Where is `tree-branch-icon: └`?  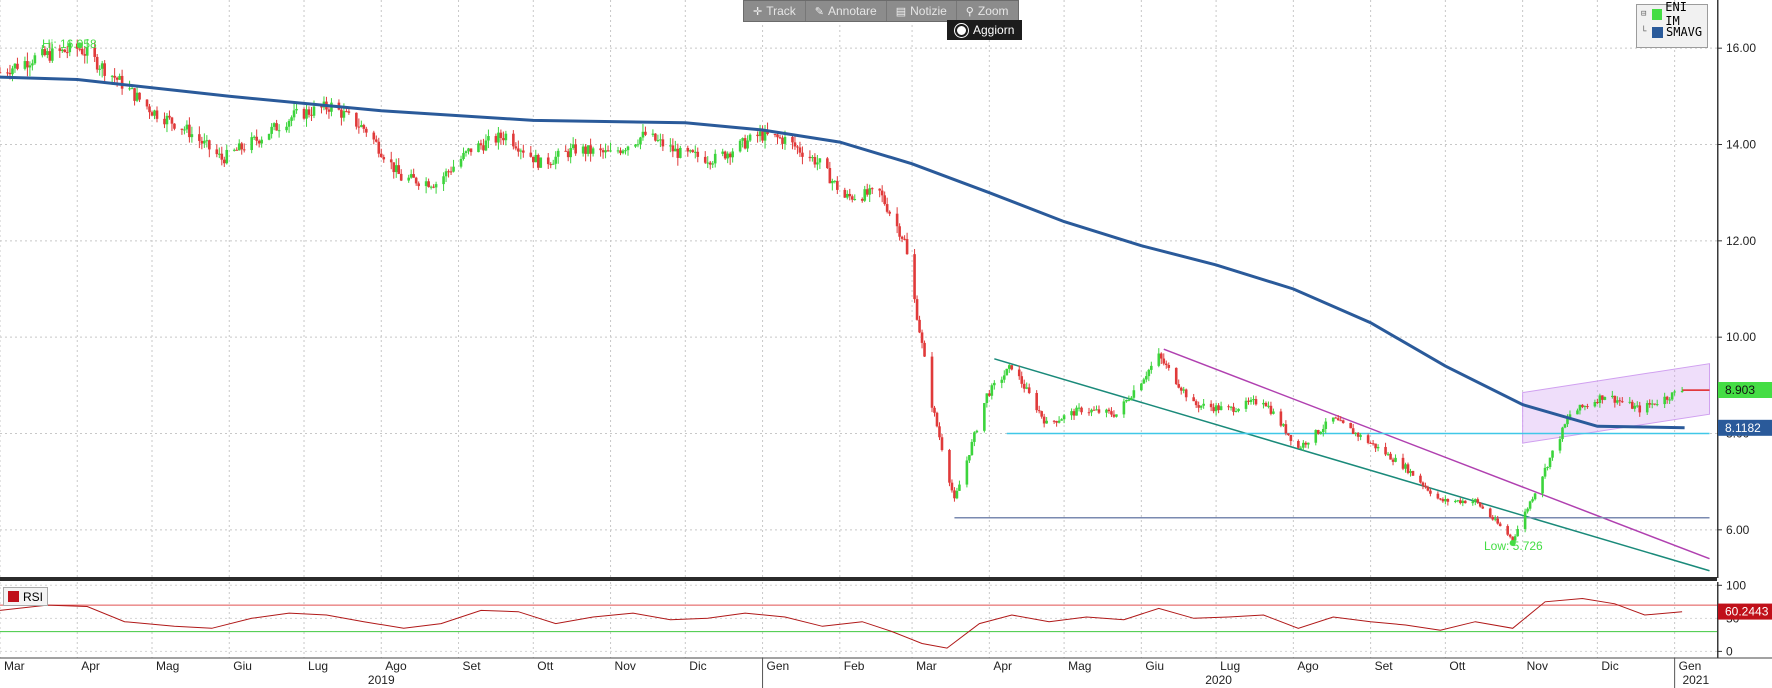 tree-branch-icon: └ is located at coordinates (1644, 32).